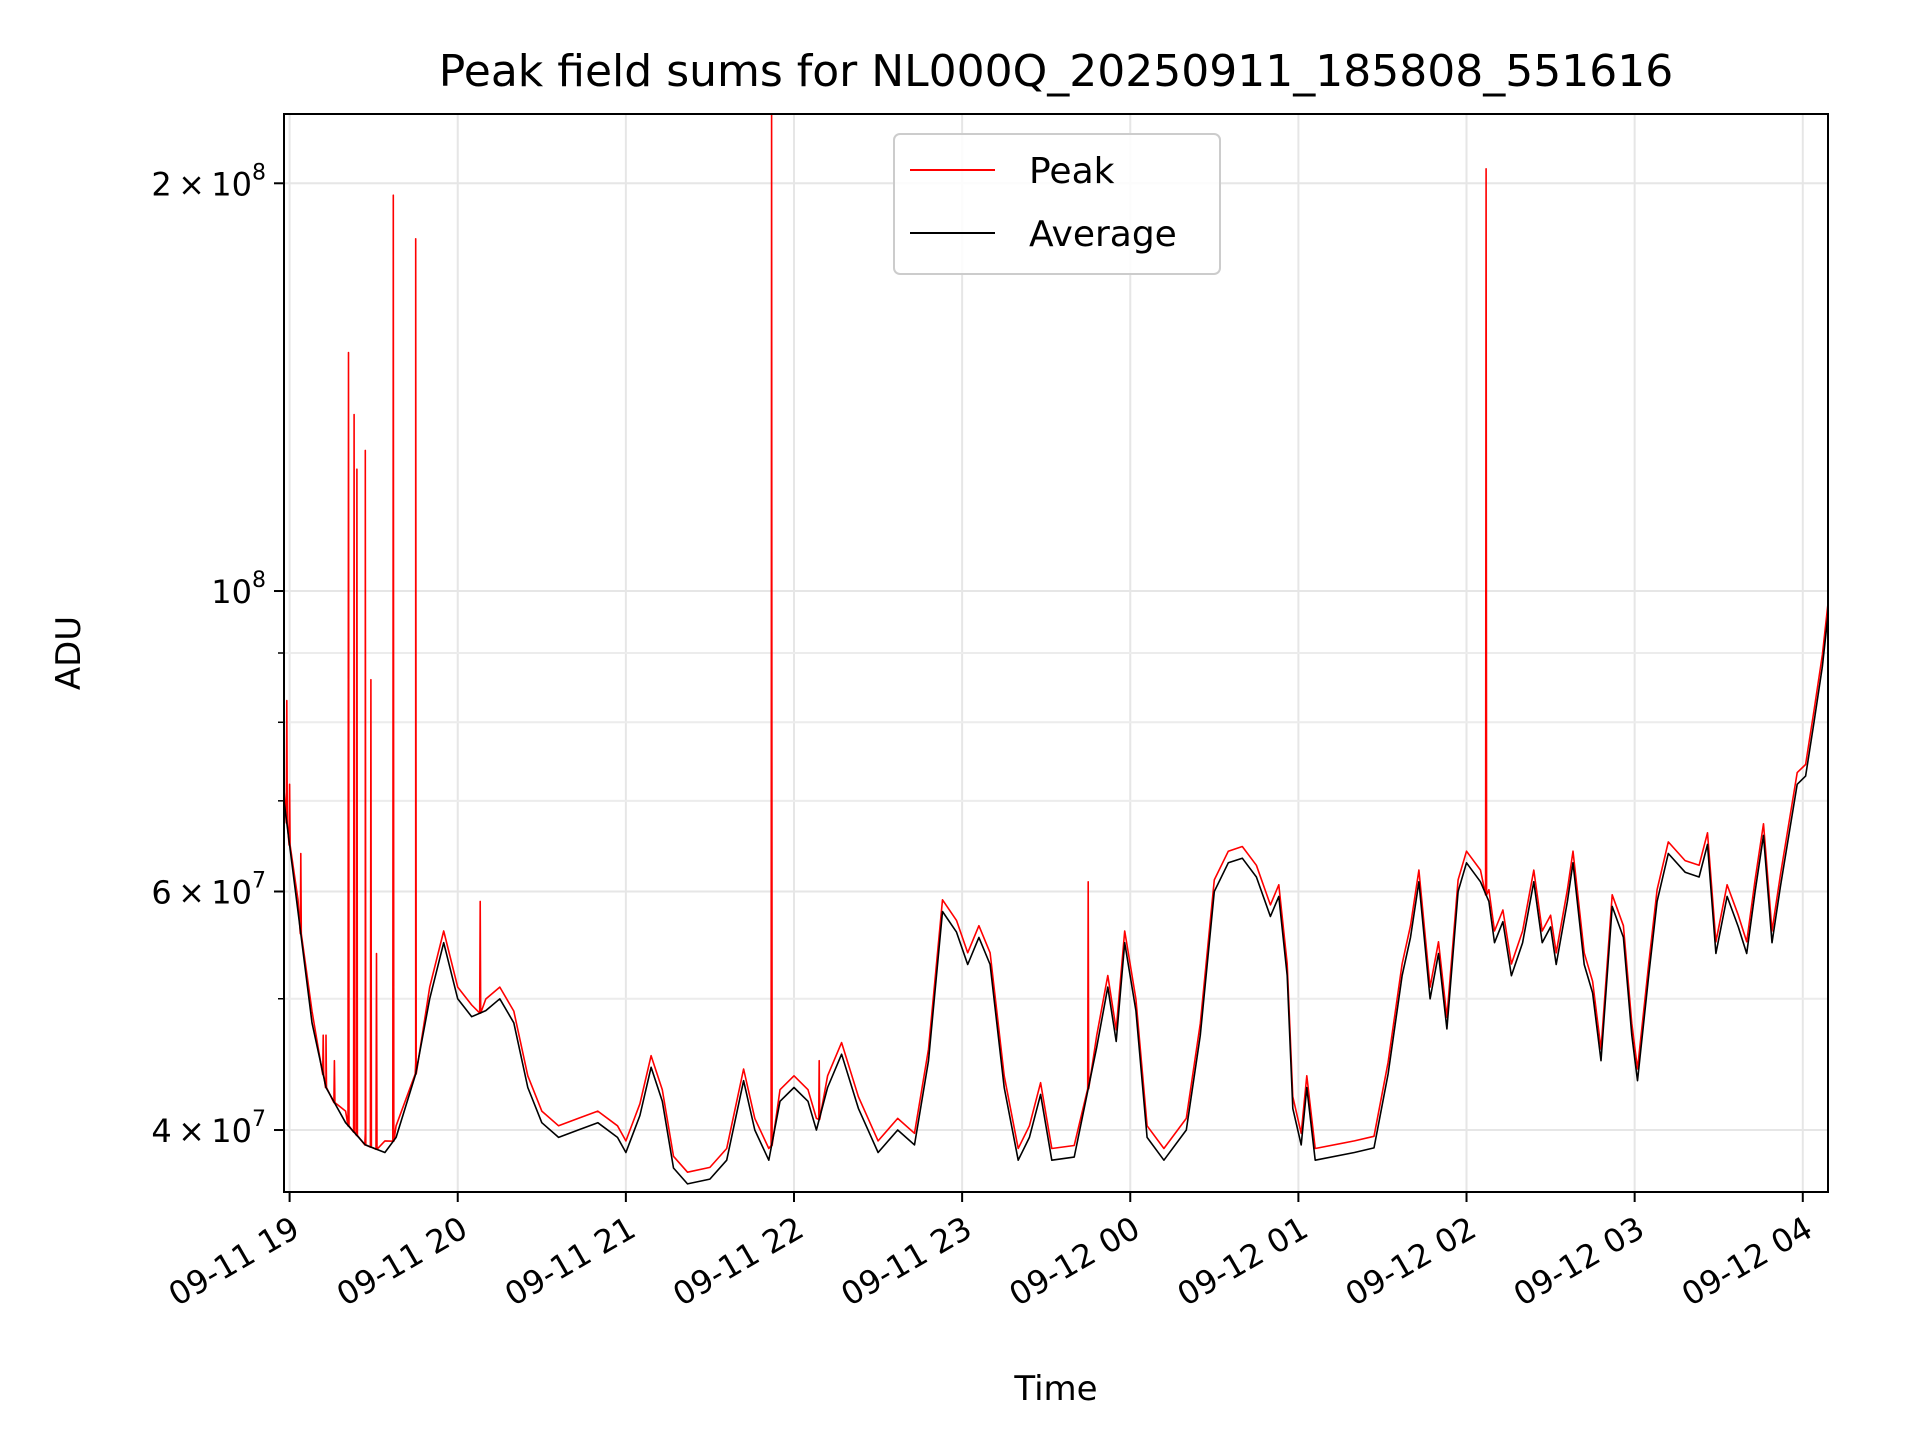 This screenshot has height=1440, width=1920. Describe the element at coordinates (208, 181) in the screenshot. I see `y-tick-label-3: 2 × 10⁸` at that location.